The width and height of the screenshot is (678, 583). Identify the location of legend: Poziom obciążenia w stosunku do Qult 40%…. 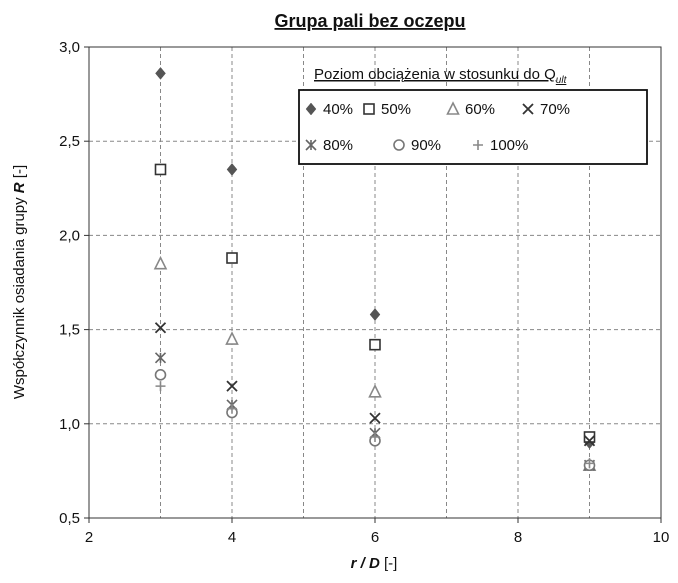
(473, 115).